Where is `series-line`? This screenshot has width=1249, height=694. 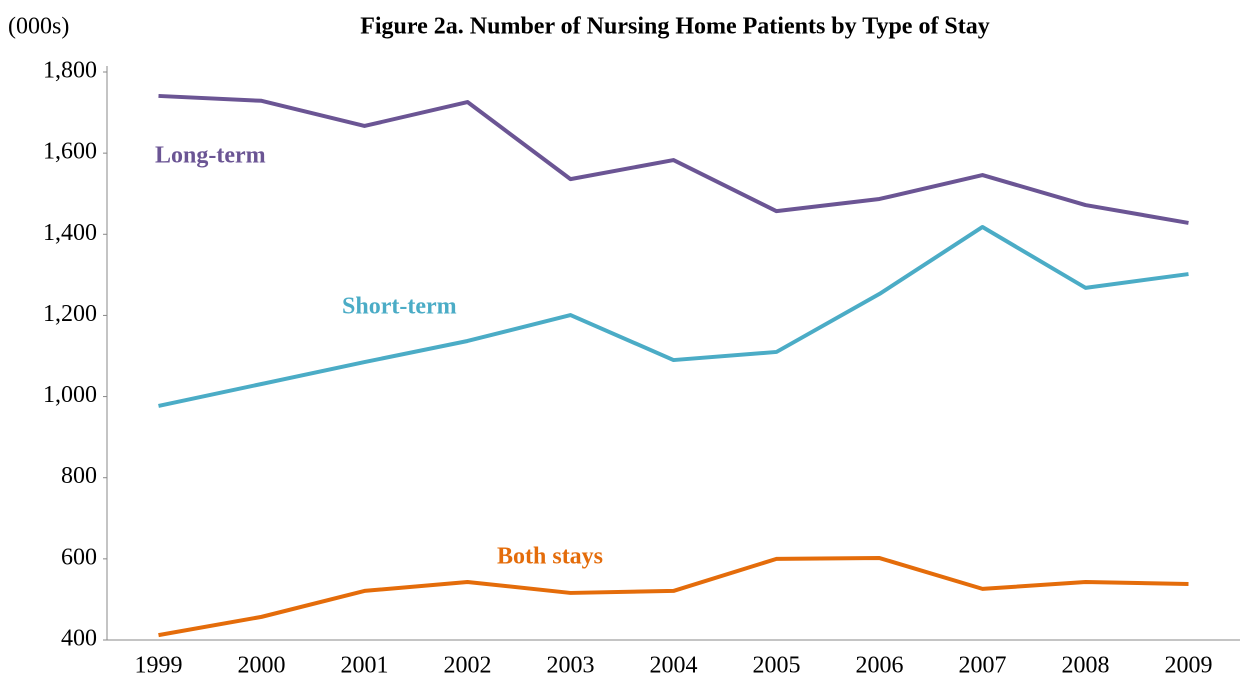 series-line is located at coordinates (673, 597).